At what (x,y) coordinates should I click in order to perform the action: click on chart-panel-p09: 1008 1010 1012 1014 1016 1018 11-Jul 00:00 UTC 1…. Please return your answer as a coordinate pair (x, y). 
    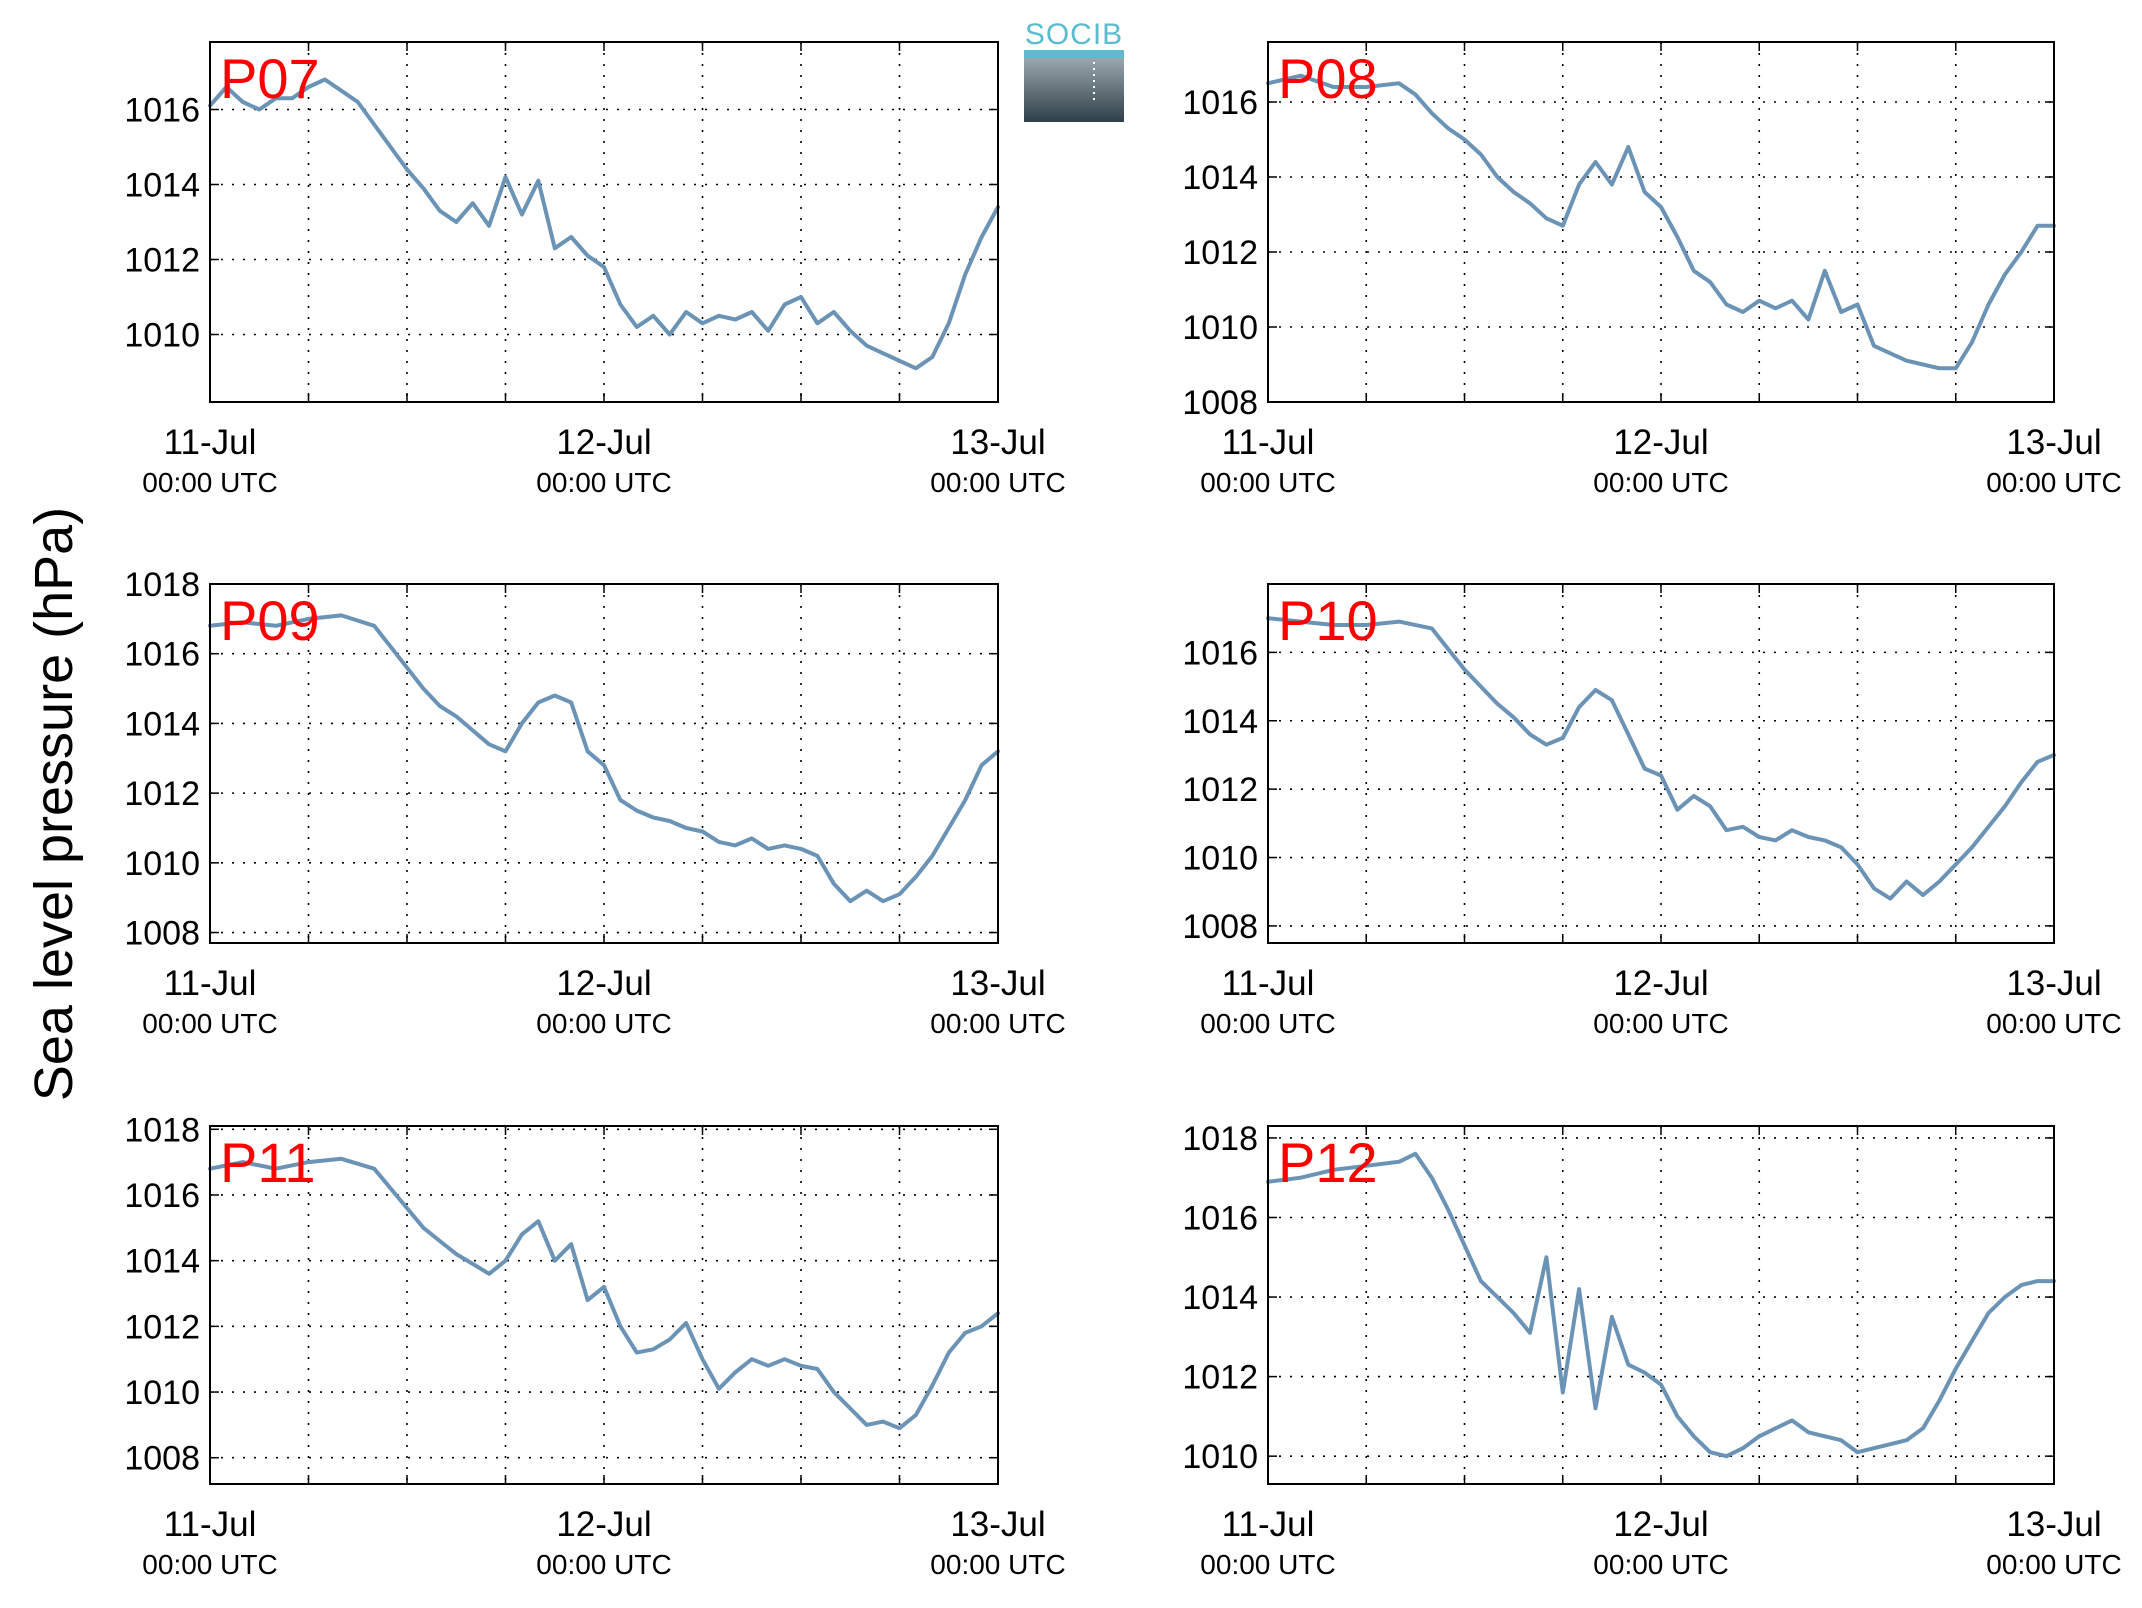
    Looking at the image, I should click on (594, 802).